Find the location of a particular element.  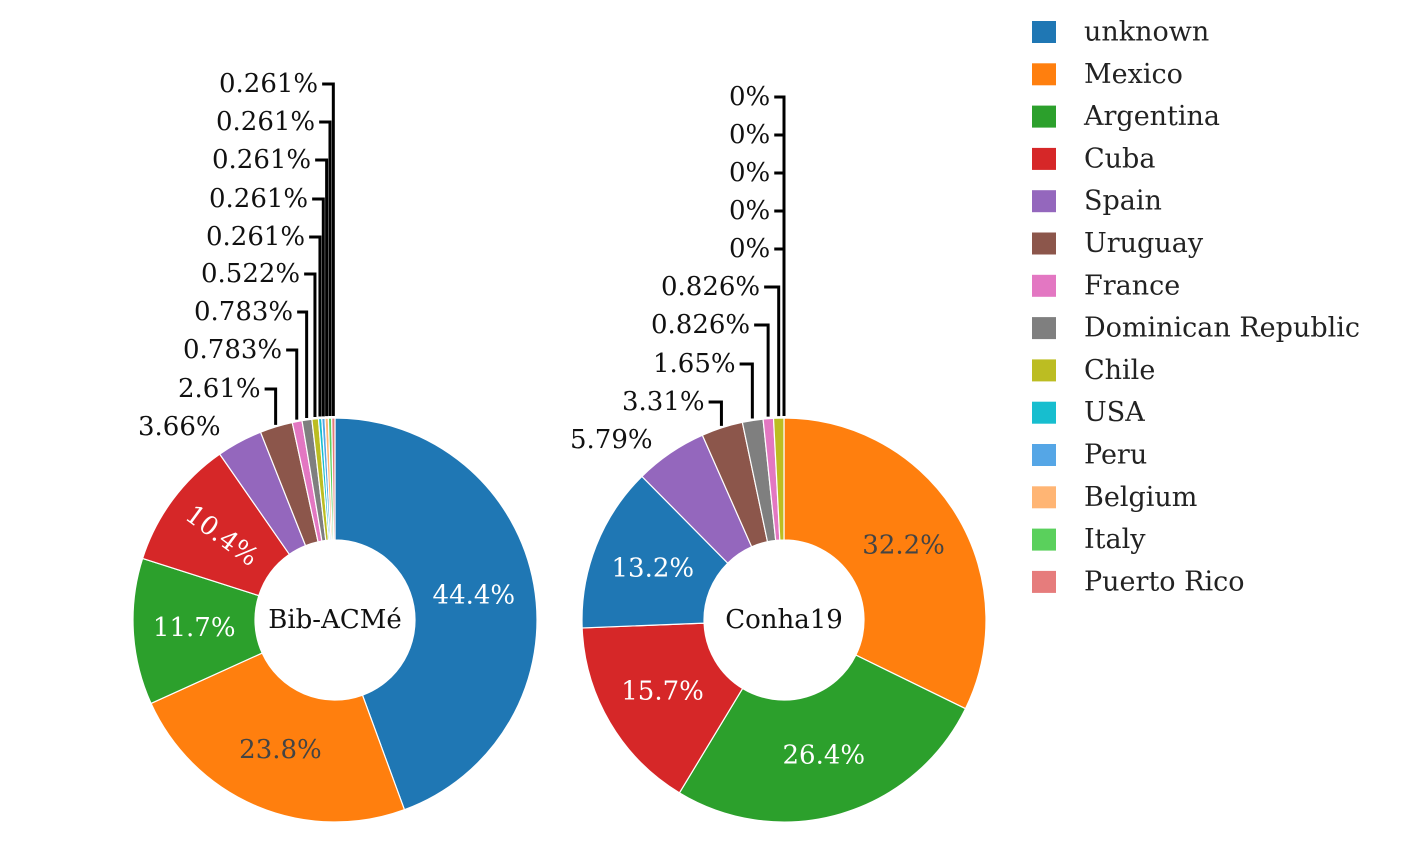

slice-label-chile: 0.826% is located at coordinates (710, 287).